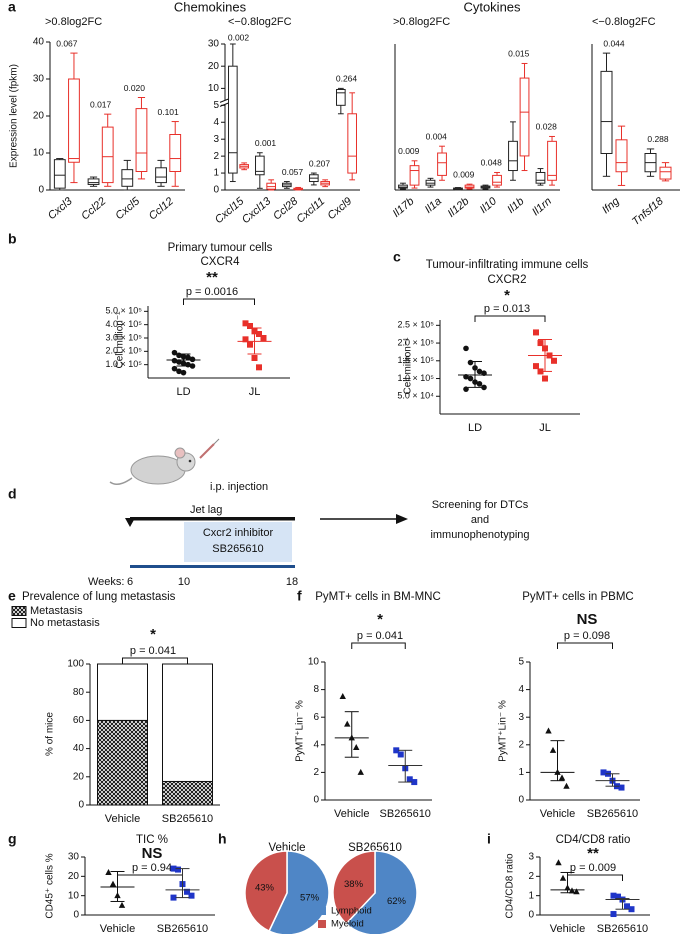 The height and width of the screenshot is (934, 685). I want to click on axis-break, so click(225, 102).